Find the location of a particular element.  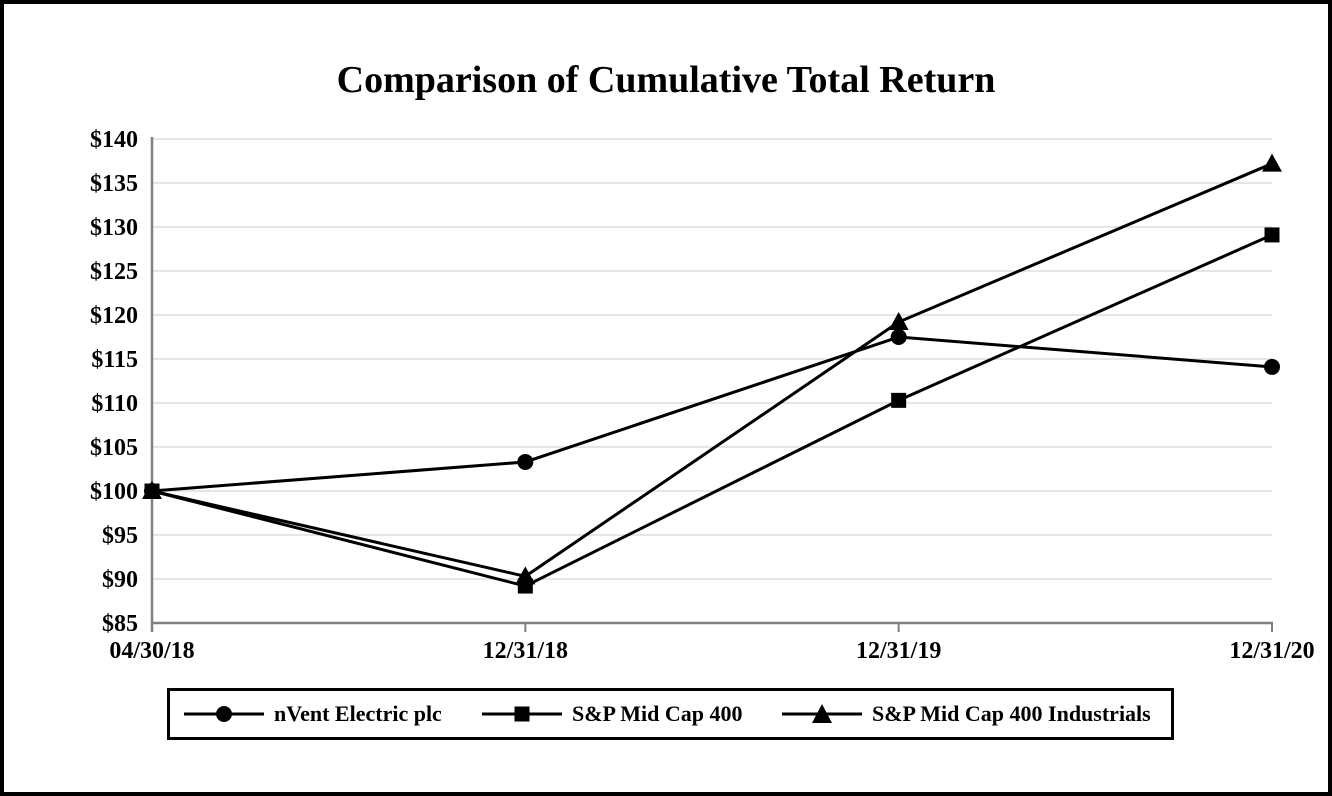

y-axis-label: $115 is located at coordinates (114, 360).